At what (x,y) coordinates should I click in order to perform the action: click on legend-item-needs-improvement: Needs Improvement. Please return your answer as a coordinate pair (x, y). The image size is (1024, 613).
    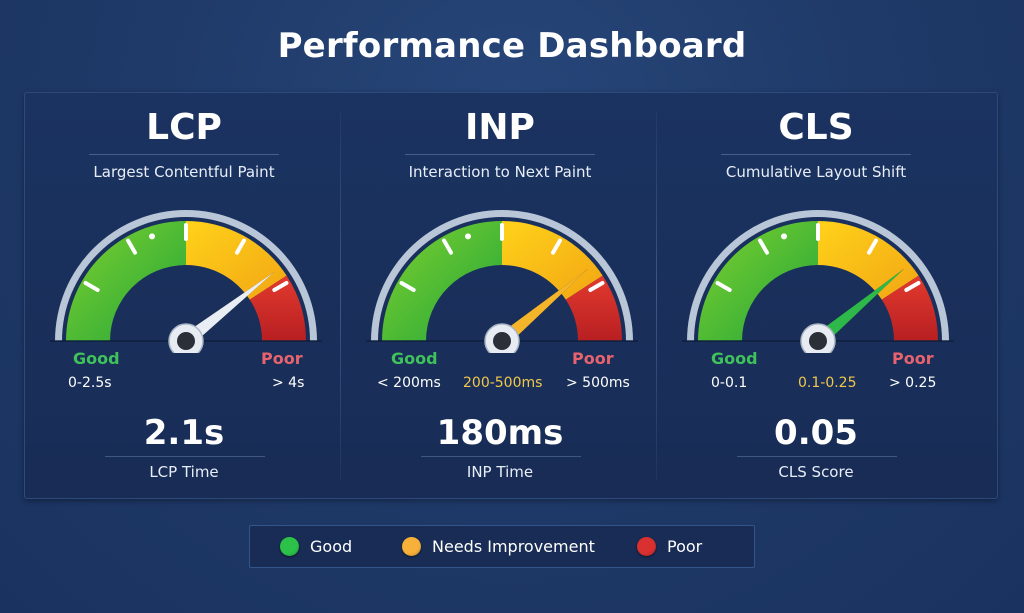
    Looking at the image, I should click on (498, 546).